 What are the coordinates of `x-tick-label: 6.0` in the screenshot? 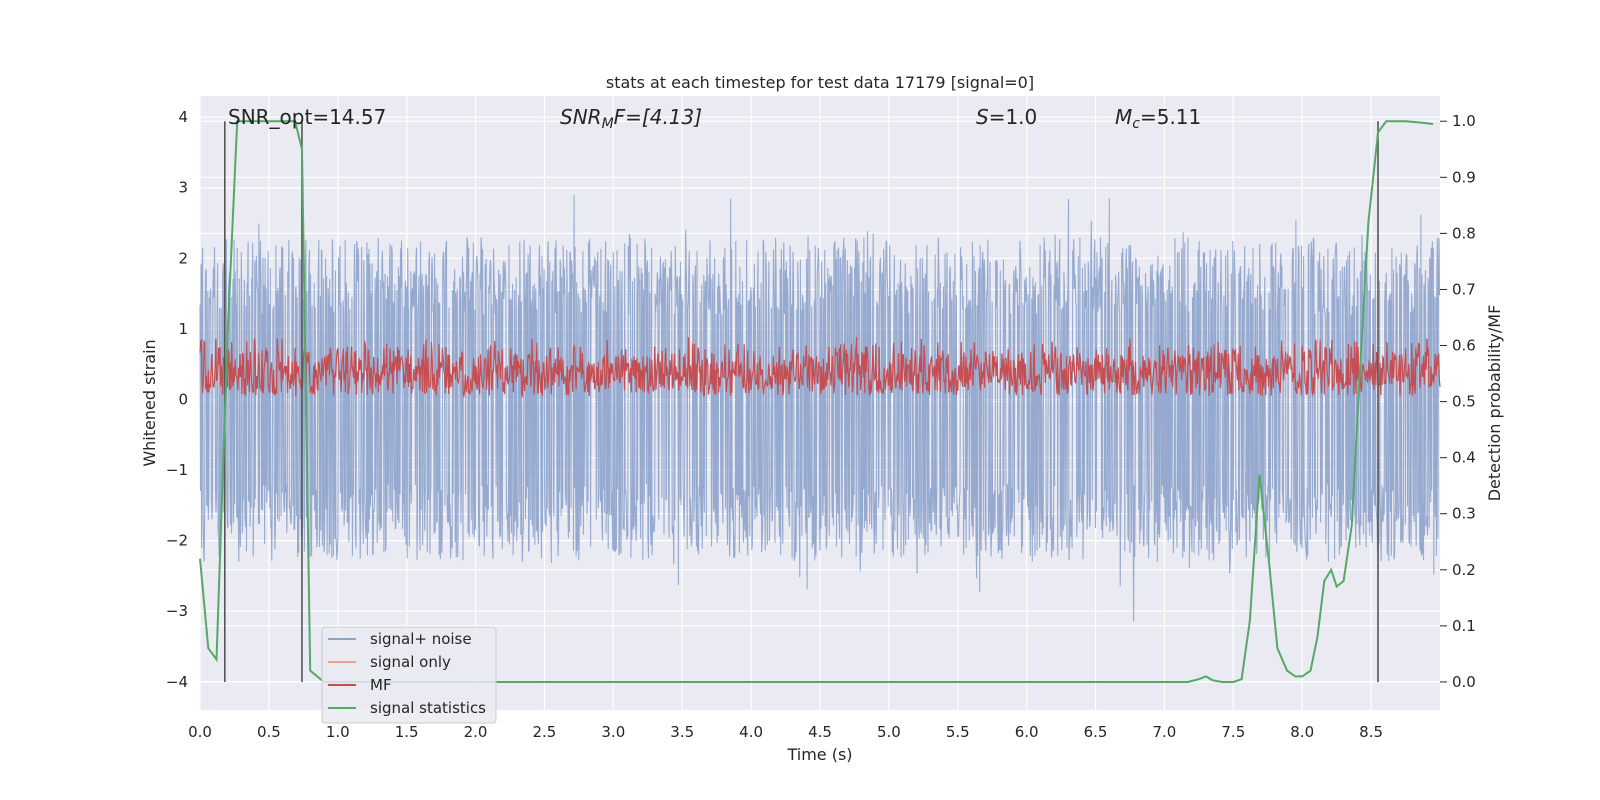 It's located at (1027, 732).